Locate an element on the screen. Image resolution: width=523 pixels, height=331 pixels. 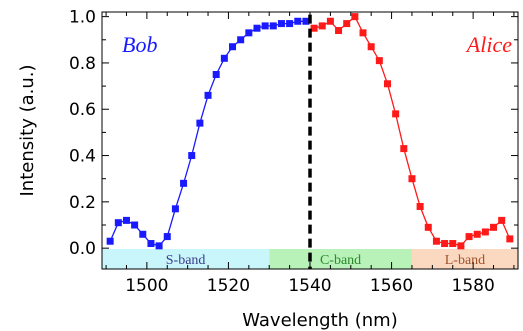
y-axis-title: Intensity (a.u.) is located at coordinates (27, 131).